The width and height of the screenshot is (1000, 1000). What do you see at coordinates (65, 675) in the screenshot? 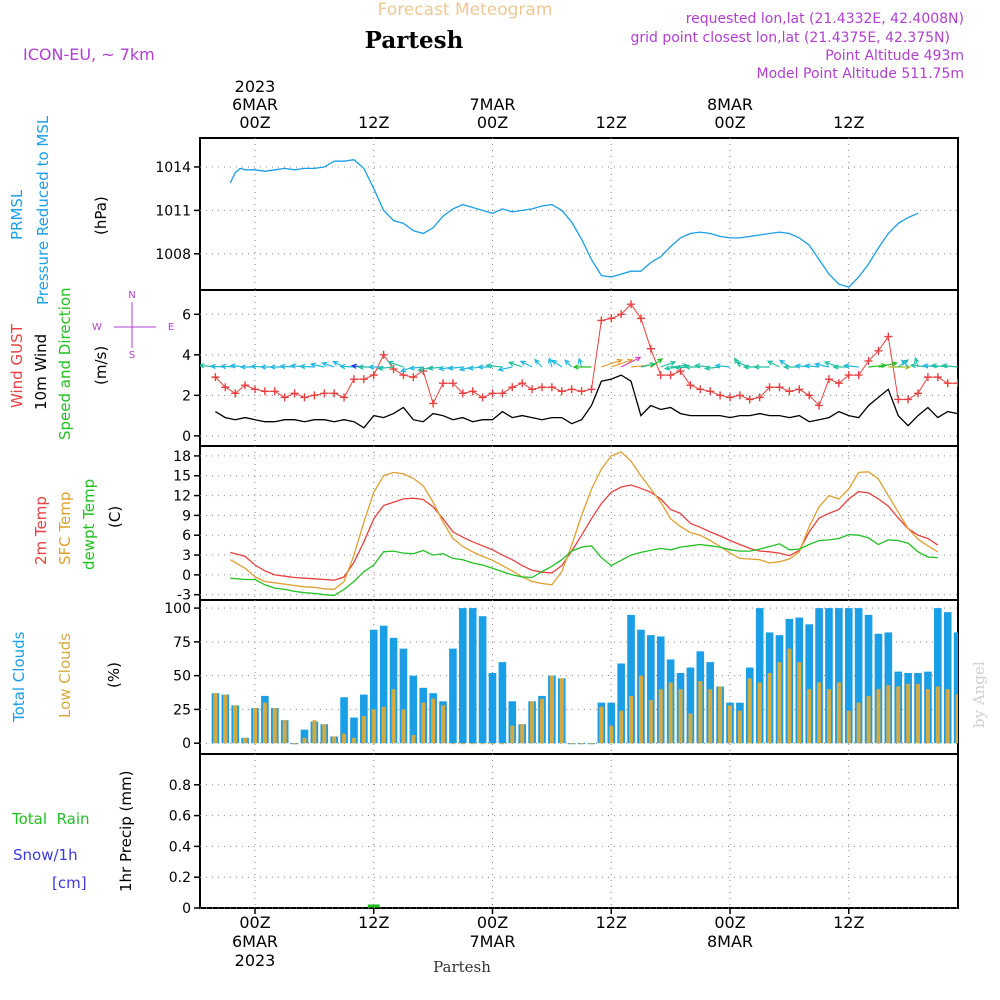
I see `low-clouds-label: Low Clouds` at bounding box center [65, 675].